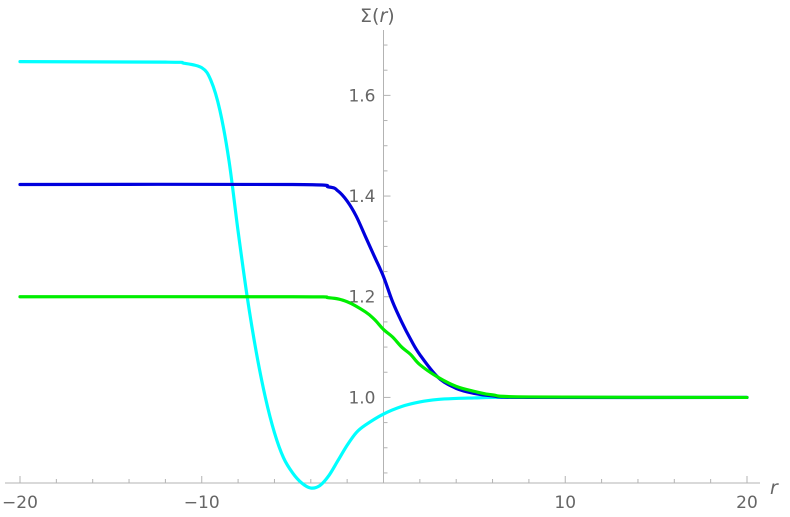 This screenshot has width=790, height=517. I want to click on y-axis-label: Σ(r), so click(377, 16).